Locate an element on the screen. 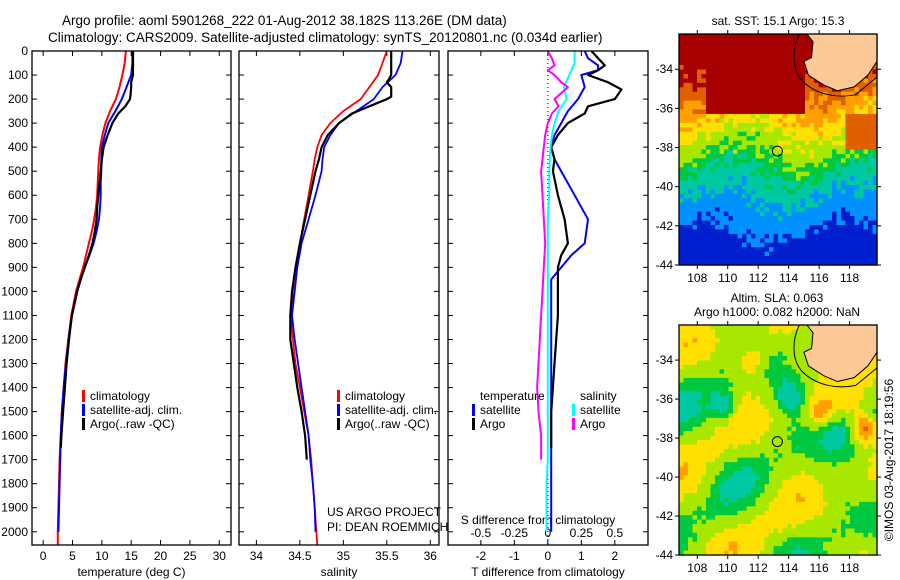 This screenshot has height=580, width=900. credit-project: US ARGO PROJECT is located at coordinates (384, 512).